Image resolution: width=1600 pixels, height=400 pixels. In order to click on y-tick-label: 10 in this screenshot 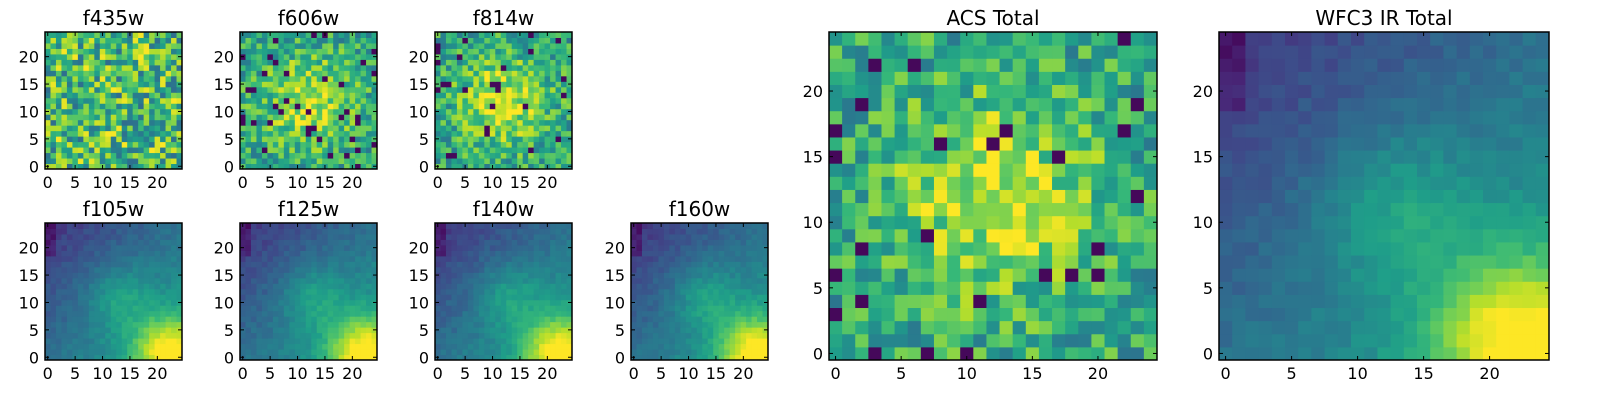, I will do `click(419, 111)`.